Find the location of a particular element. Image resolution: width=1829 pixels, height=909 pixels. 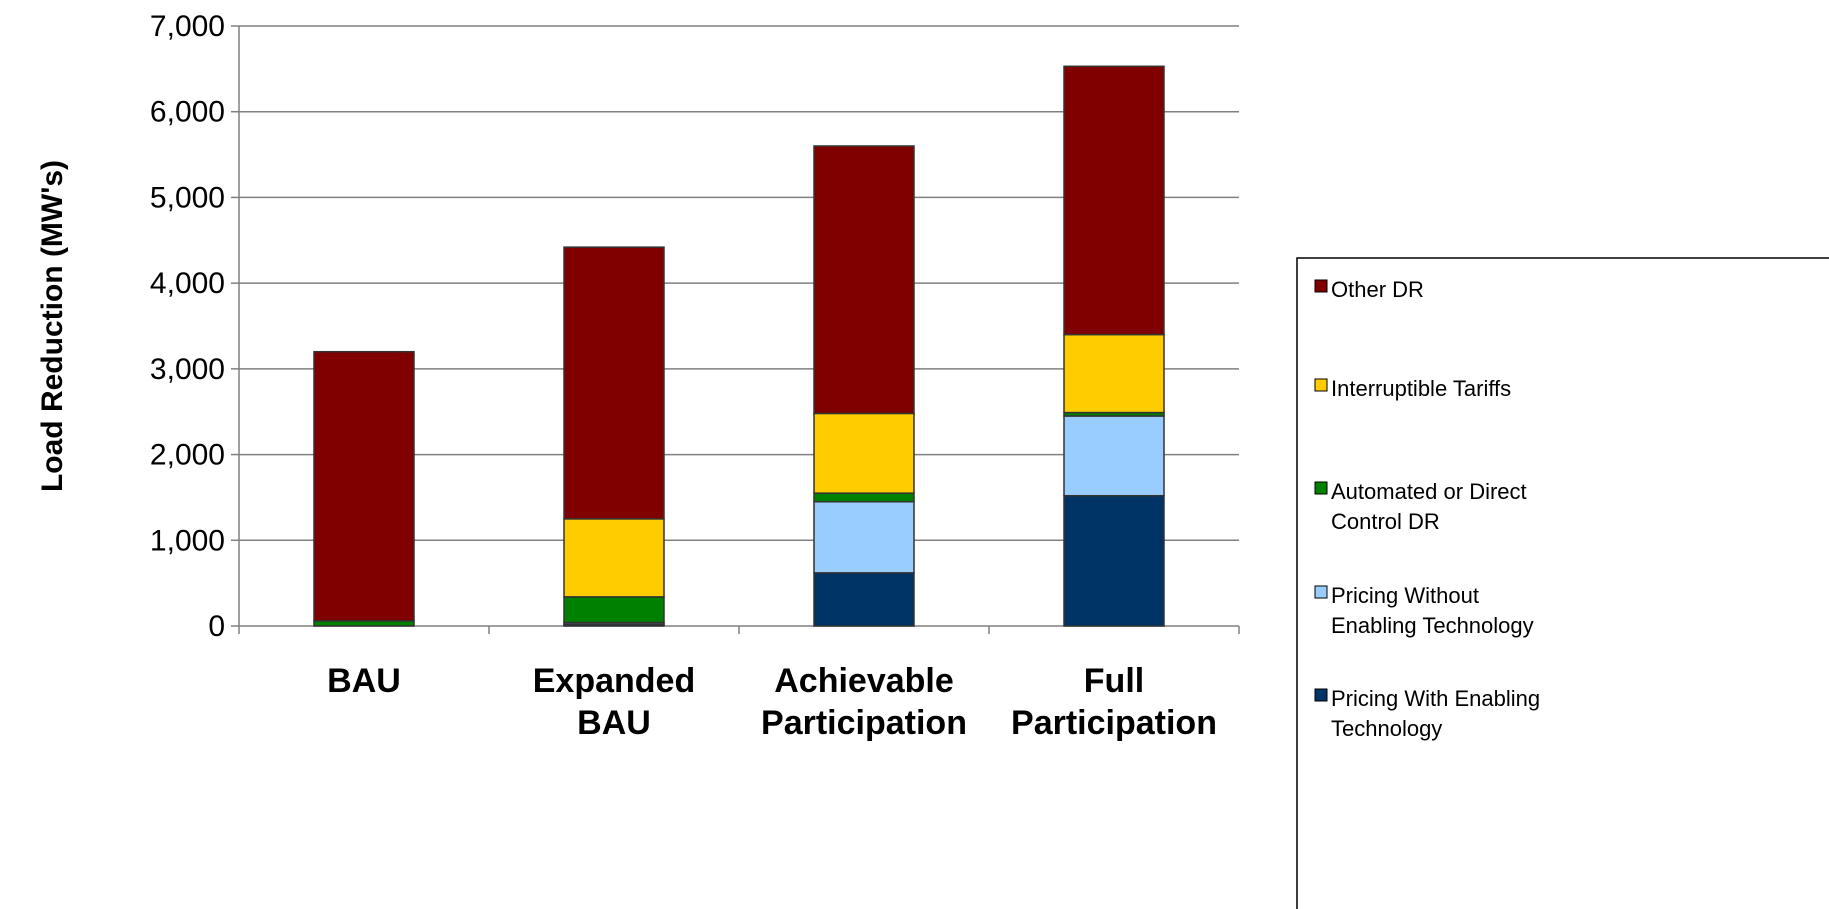

x-category-label: BAU is located at coordinates (364, 681).